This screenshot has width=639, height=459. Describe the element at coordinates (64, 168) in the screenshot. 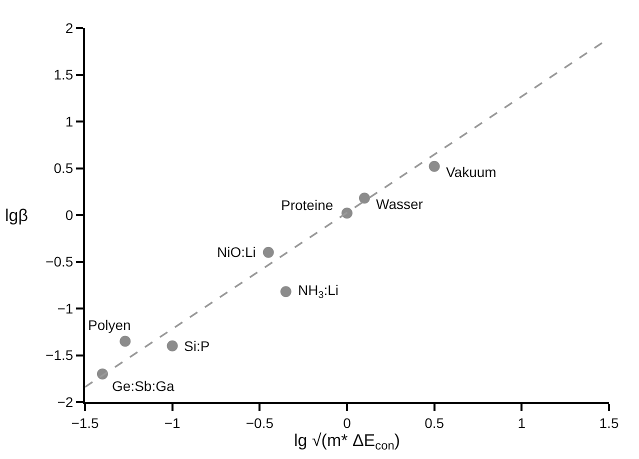

I see `y-tick-label: 0.5` at that location.